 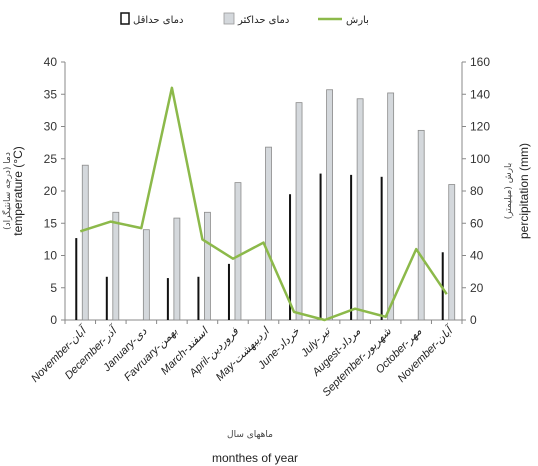 I want to click on y-right-tick-label: 120, so click(x=480, y=127).